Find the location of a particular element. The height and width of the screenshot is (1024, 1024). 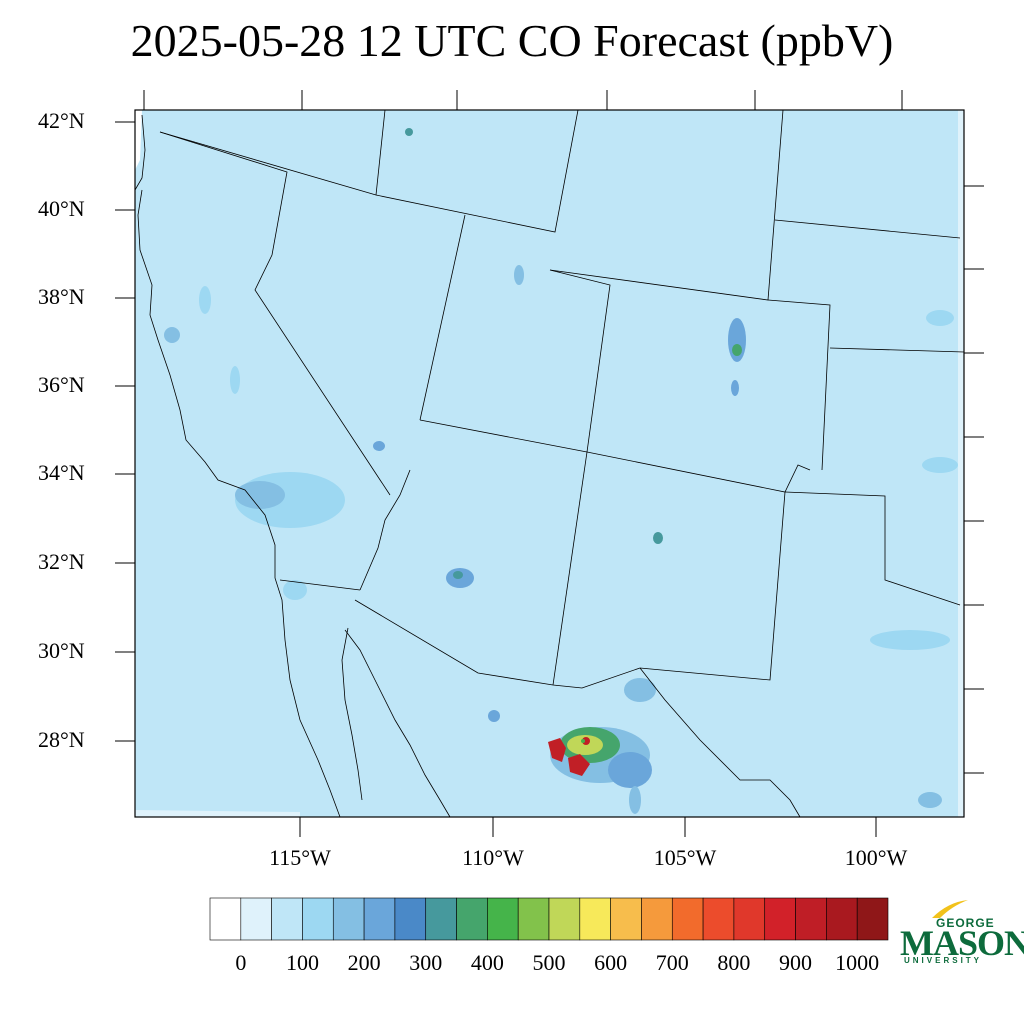

lat-label-36: 36°N is located at coordinates (61, 384).